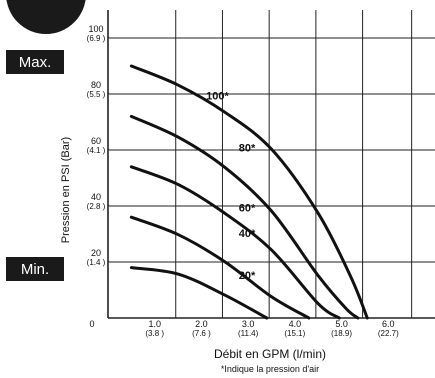  Describe the element at coordinates (270, 369) in the screenshot. I see `air-pressure-note: *Indique la pression d'air` at that location.